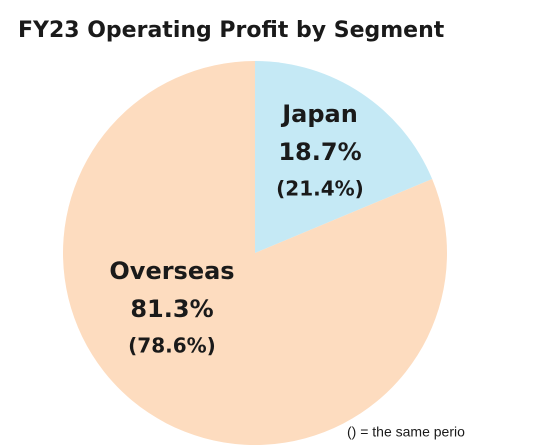  What do you see at coordinates (319, 114) in the screenshot?
I see `slice-name: Japan` at bounding box center [319, 114].